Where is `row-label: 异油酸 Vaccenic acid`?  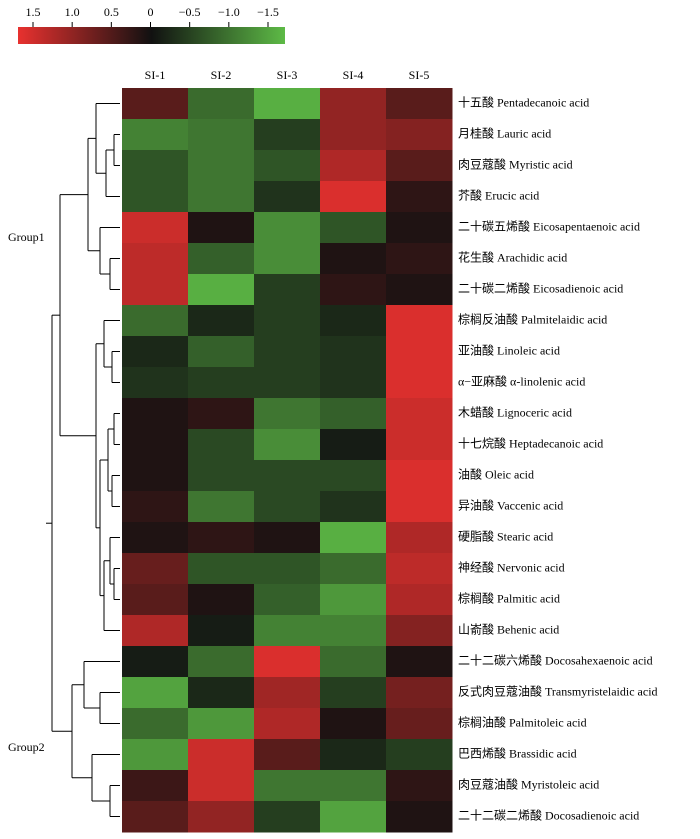 row-label: 异油酸 Vaccenic acid is located at coordinates (510, 504).